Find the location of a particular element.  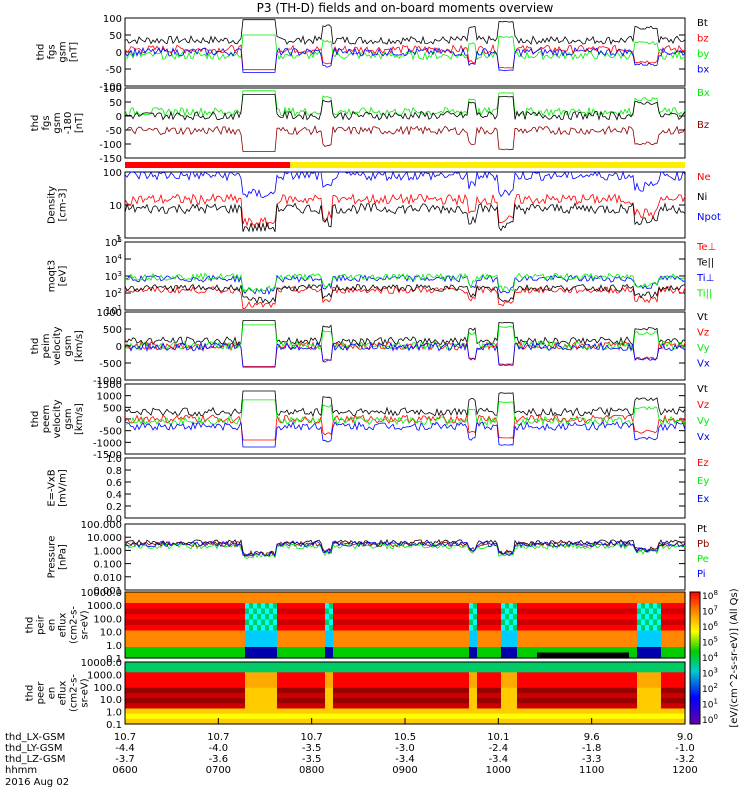

series-line-vz is located at coordinates (405, 353).